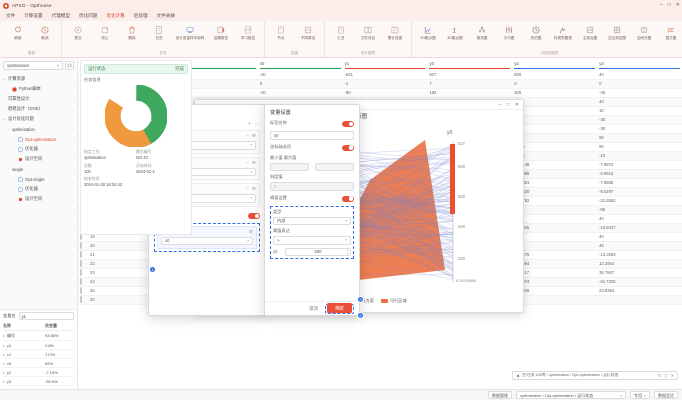  I want to click on project-combo: optimisation ▾, so click(33, 65).